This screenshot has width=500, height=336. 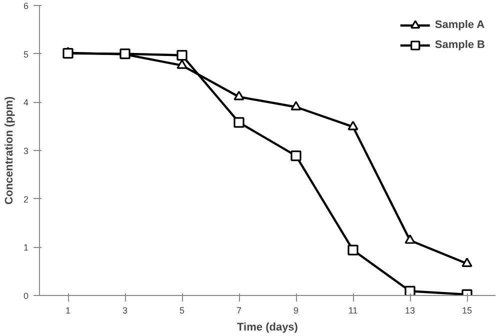 I want to click on y-tick-label: 2, so click(x=26, y=199).